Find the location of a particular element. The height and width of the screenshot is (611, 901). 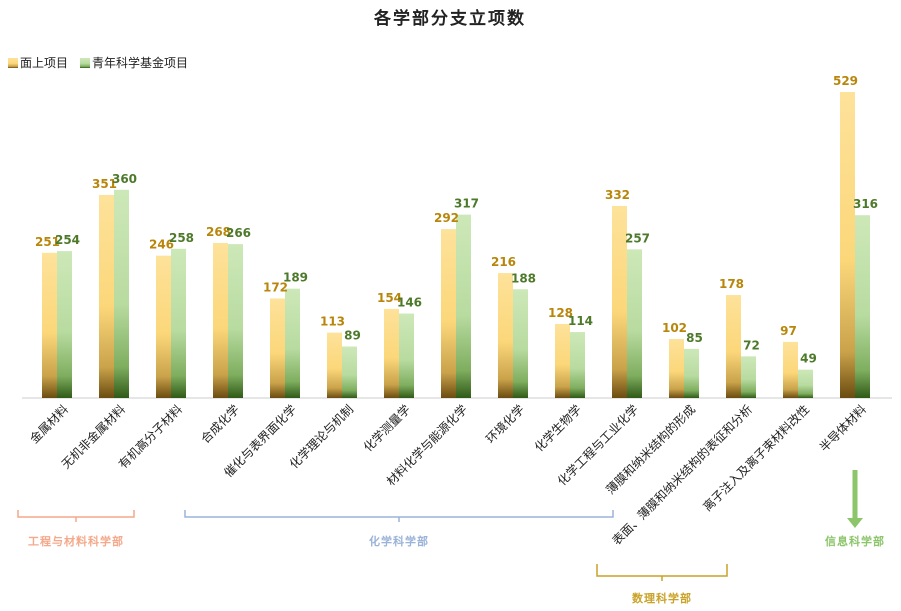

value-label-series-2: 316 is located at coordinates (865, 204).